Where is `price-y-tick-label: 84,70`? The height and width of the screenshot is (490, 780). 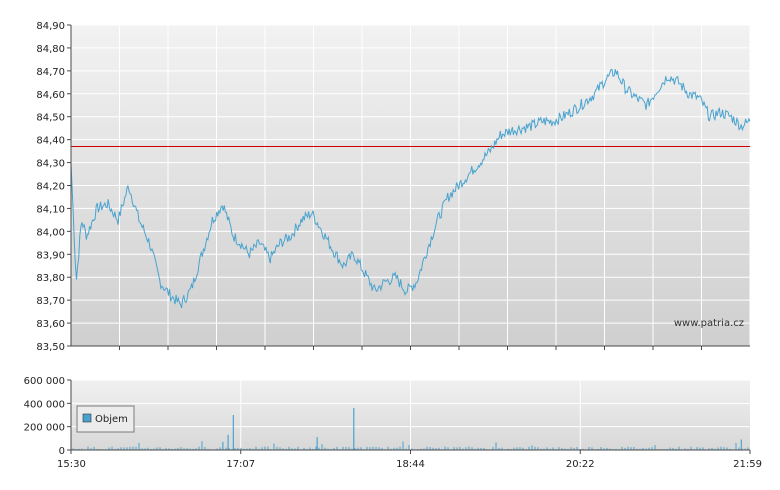
price-y-tick-label: 84,70 is located at coordinates (50, 72).